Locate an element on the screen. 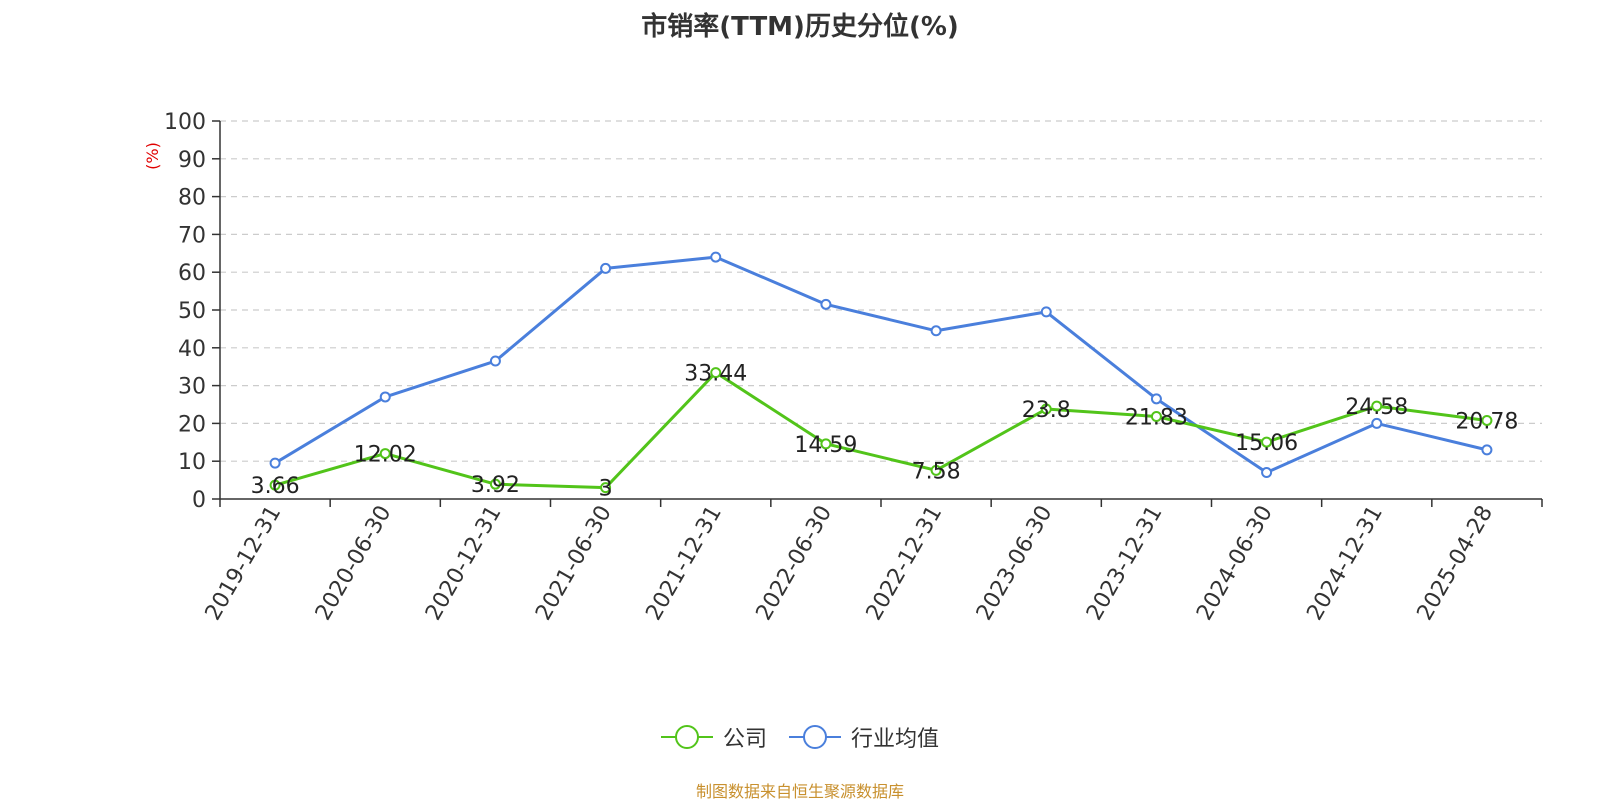 This screenshot has width=1600, height=802. y-tick-label: 60 is located at coordinates (192, 273).